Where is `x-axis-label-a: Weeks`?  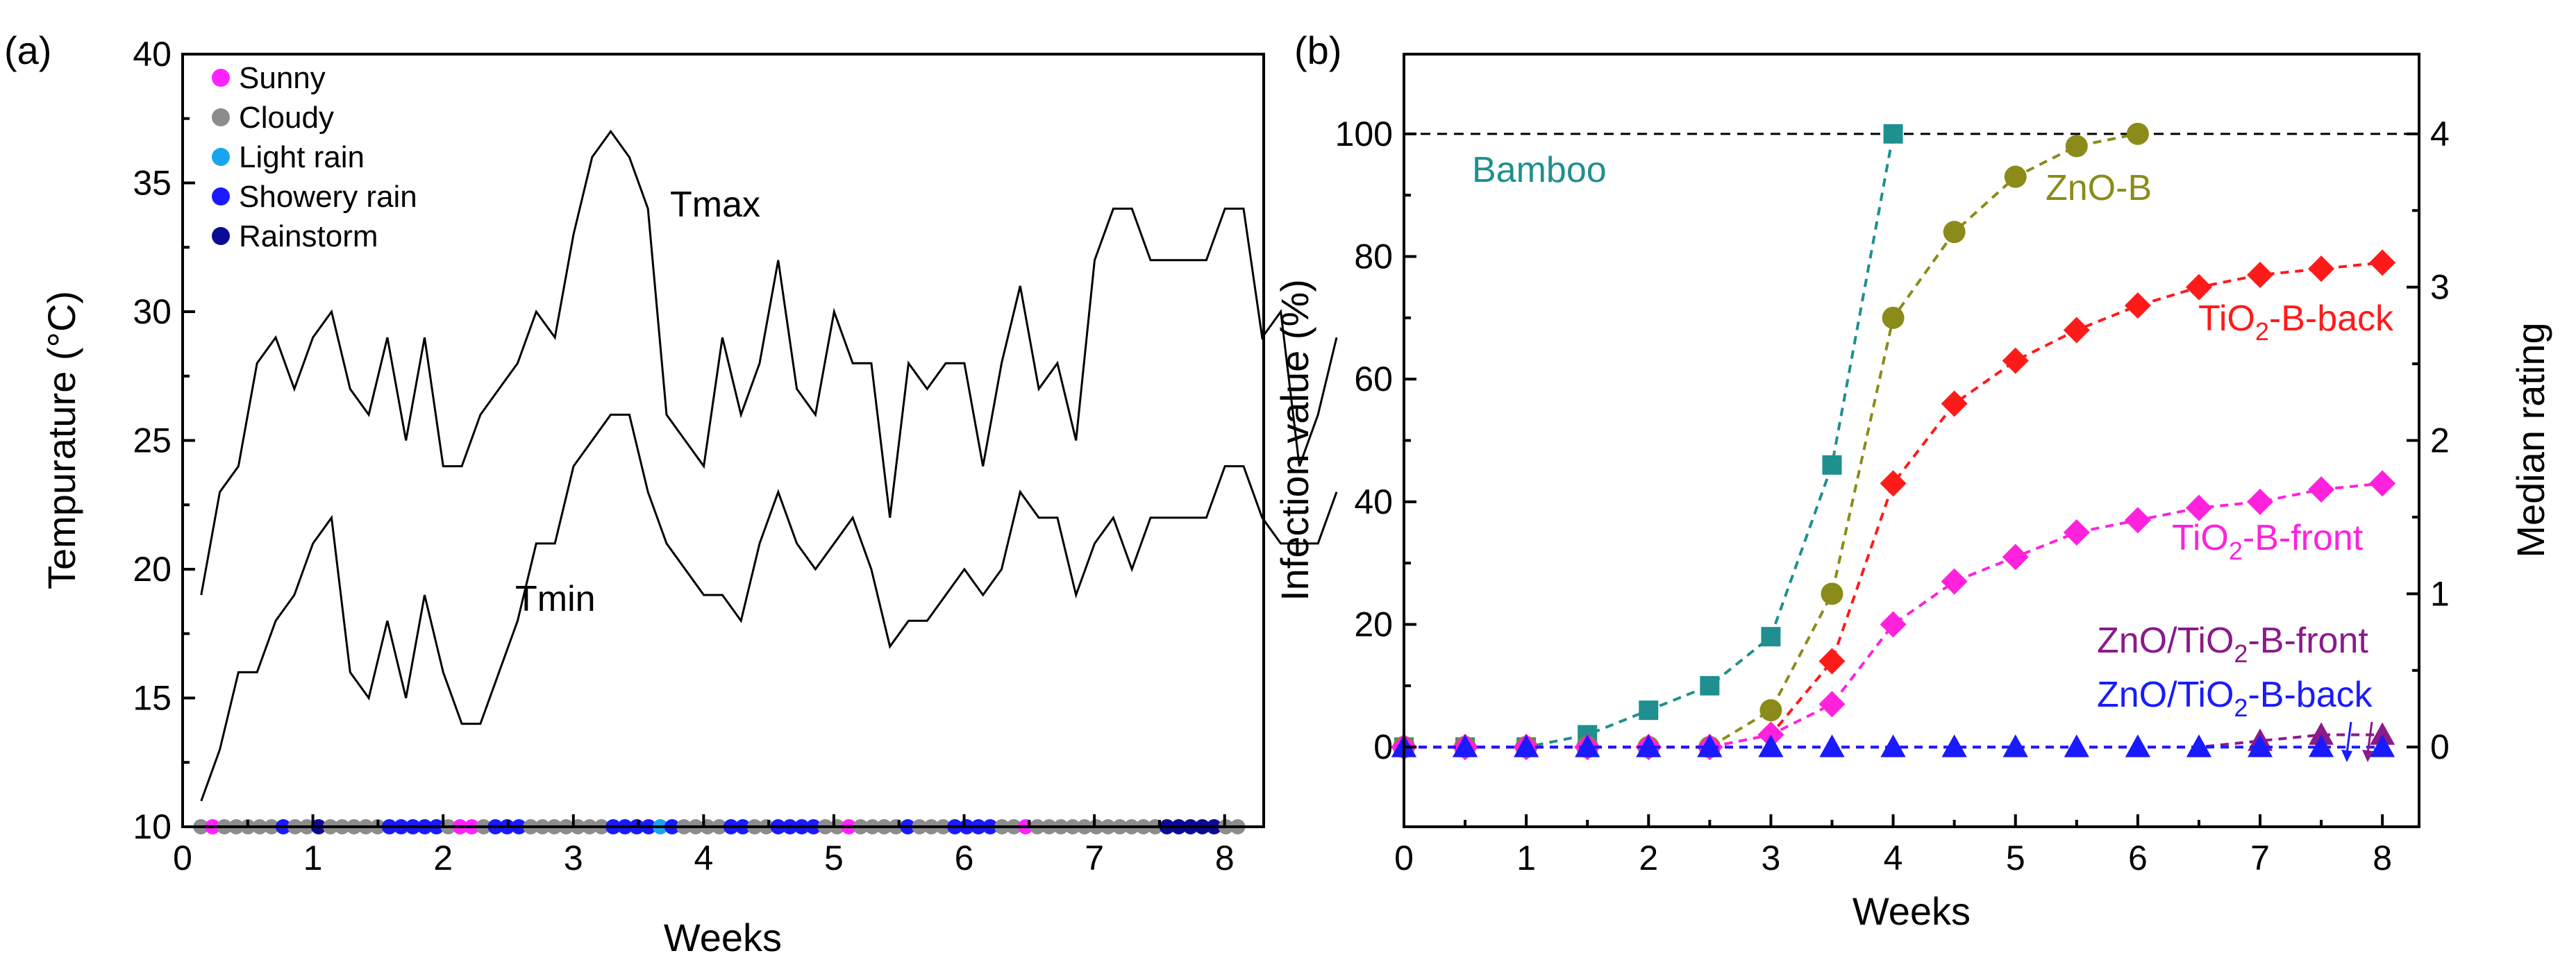
x-axis-label-a: Weeks is located at coordinates (723, 937).